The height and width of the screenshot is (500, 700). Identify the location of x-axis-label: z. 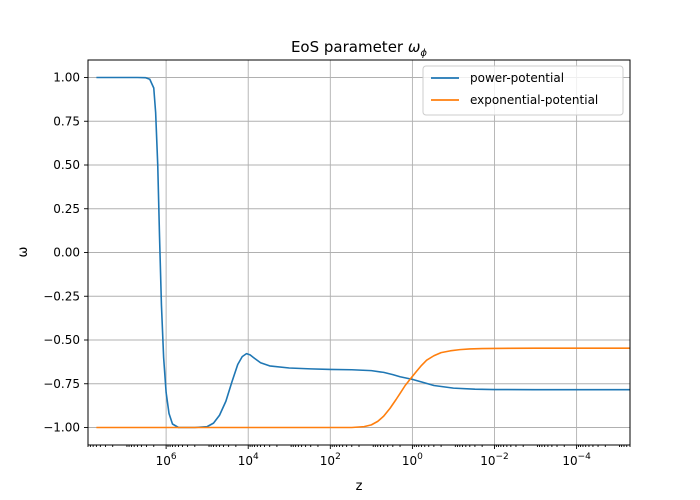
(359, 486).